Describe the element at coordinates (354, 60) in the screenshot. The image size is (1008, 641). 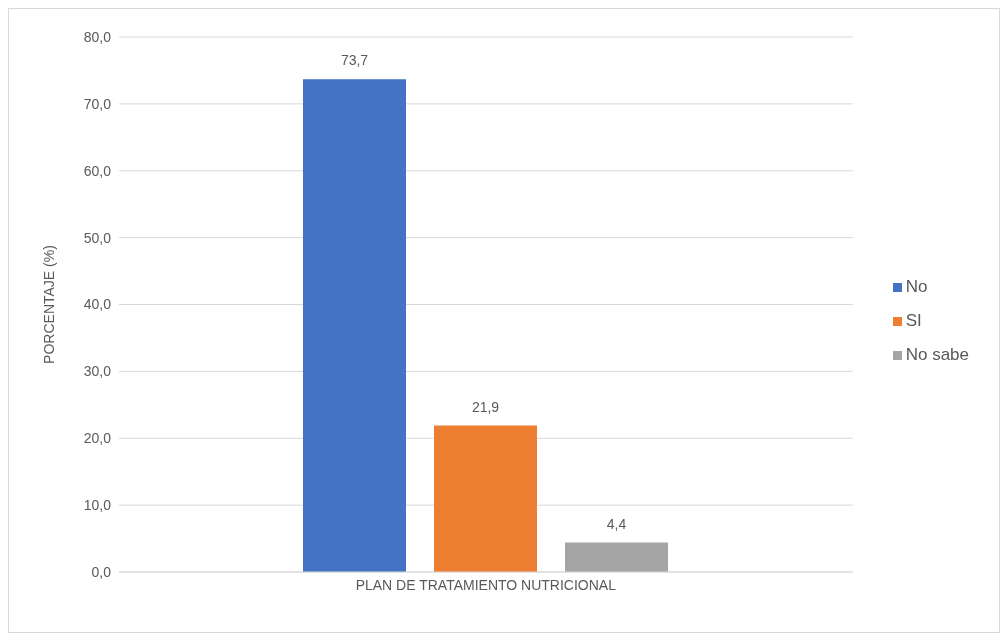
I see `data-label: 73,7` at that location.